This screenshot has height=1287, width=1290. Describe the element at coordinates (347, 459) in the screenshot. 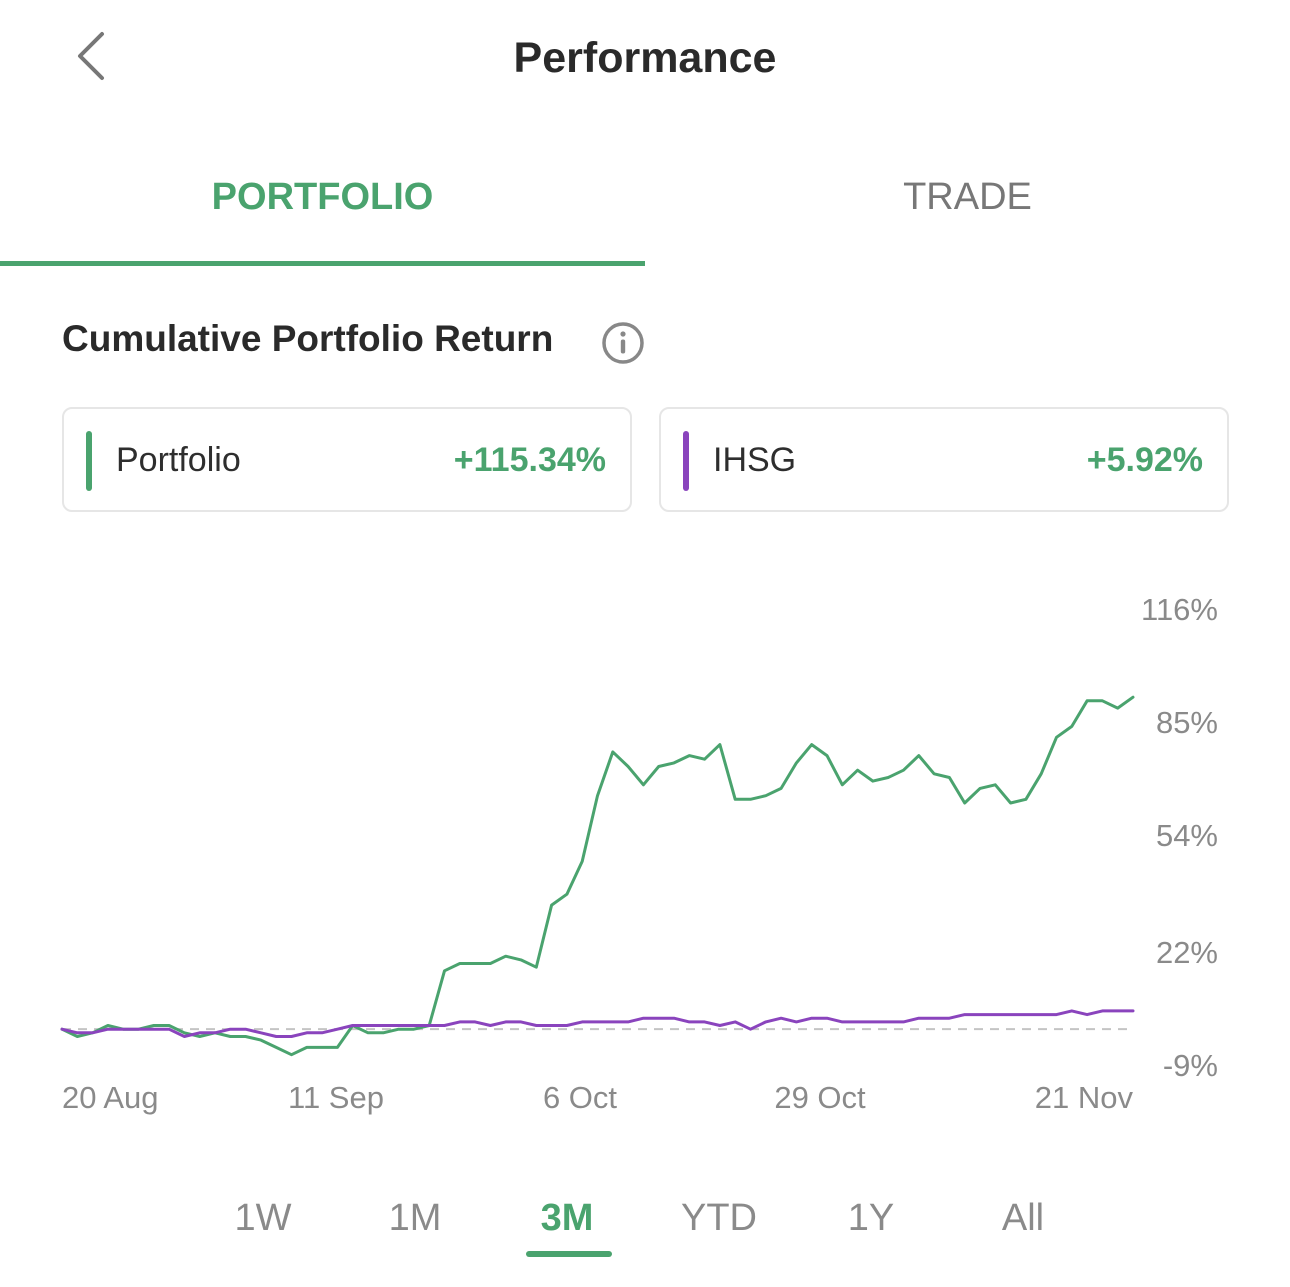

I see `legend-card-portfolio: Portfolio +115.34%` at that location.